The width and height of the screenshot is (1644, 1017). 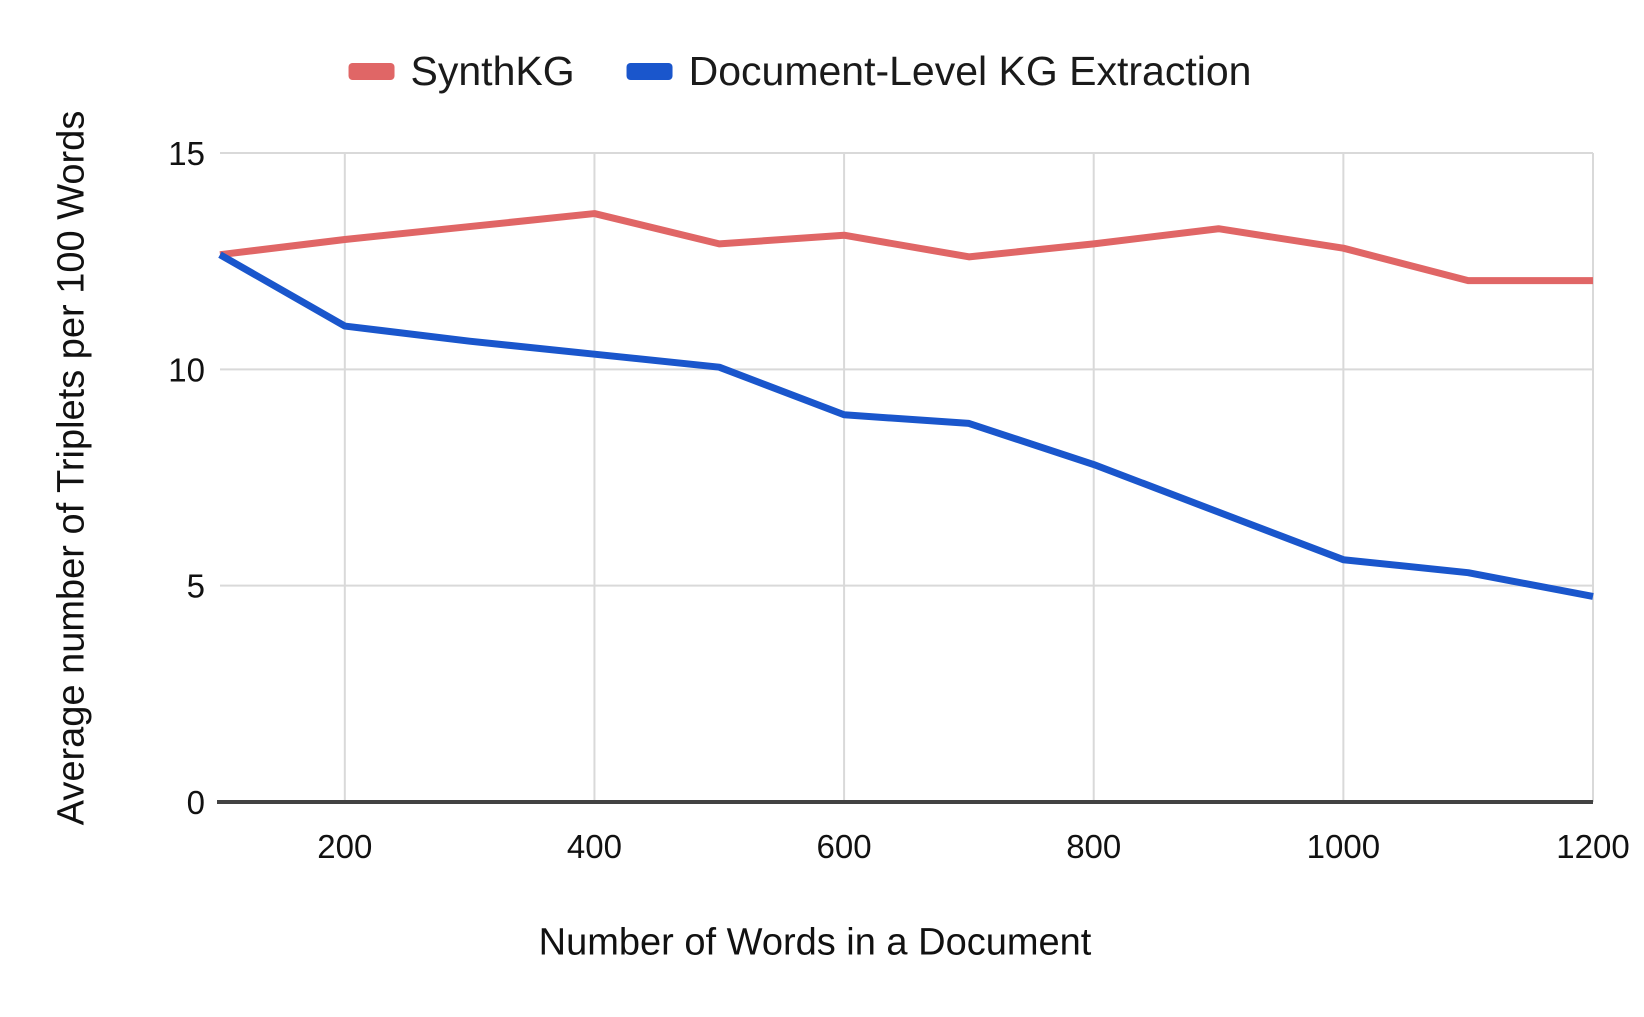 I want to click on legend-item-synthkg: SynthKG, so click(x=461, y=71).